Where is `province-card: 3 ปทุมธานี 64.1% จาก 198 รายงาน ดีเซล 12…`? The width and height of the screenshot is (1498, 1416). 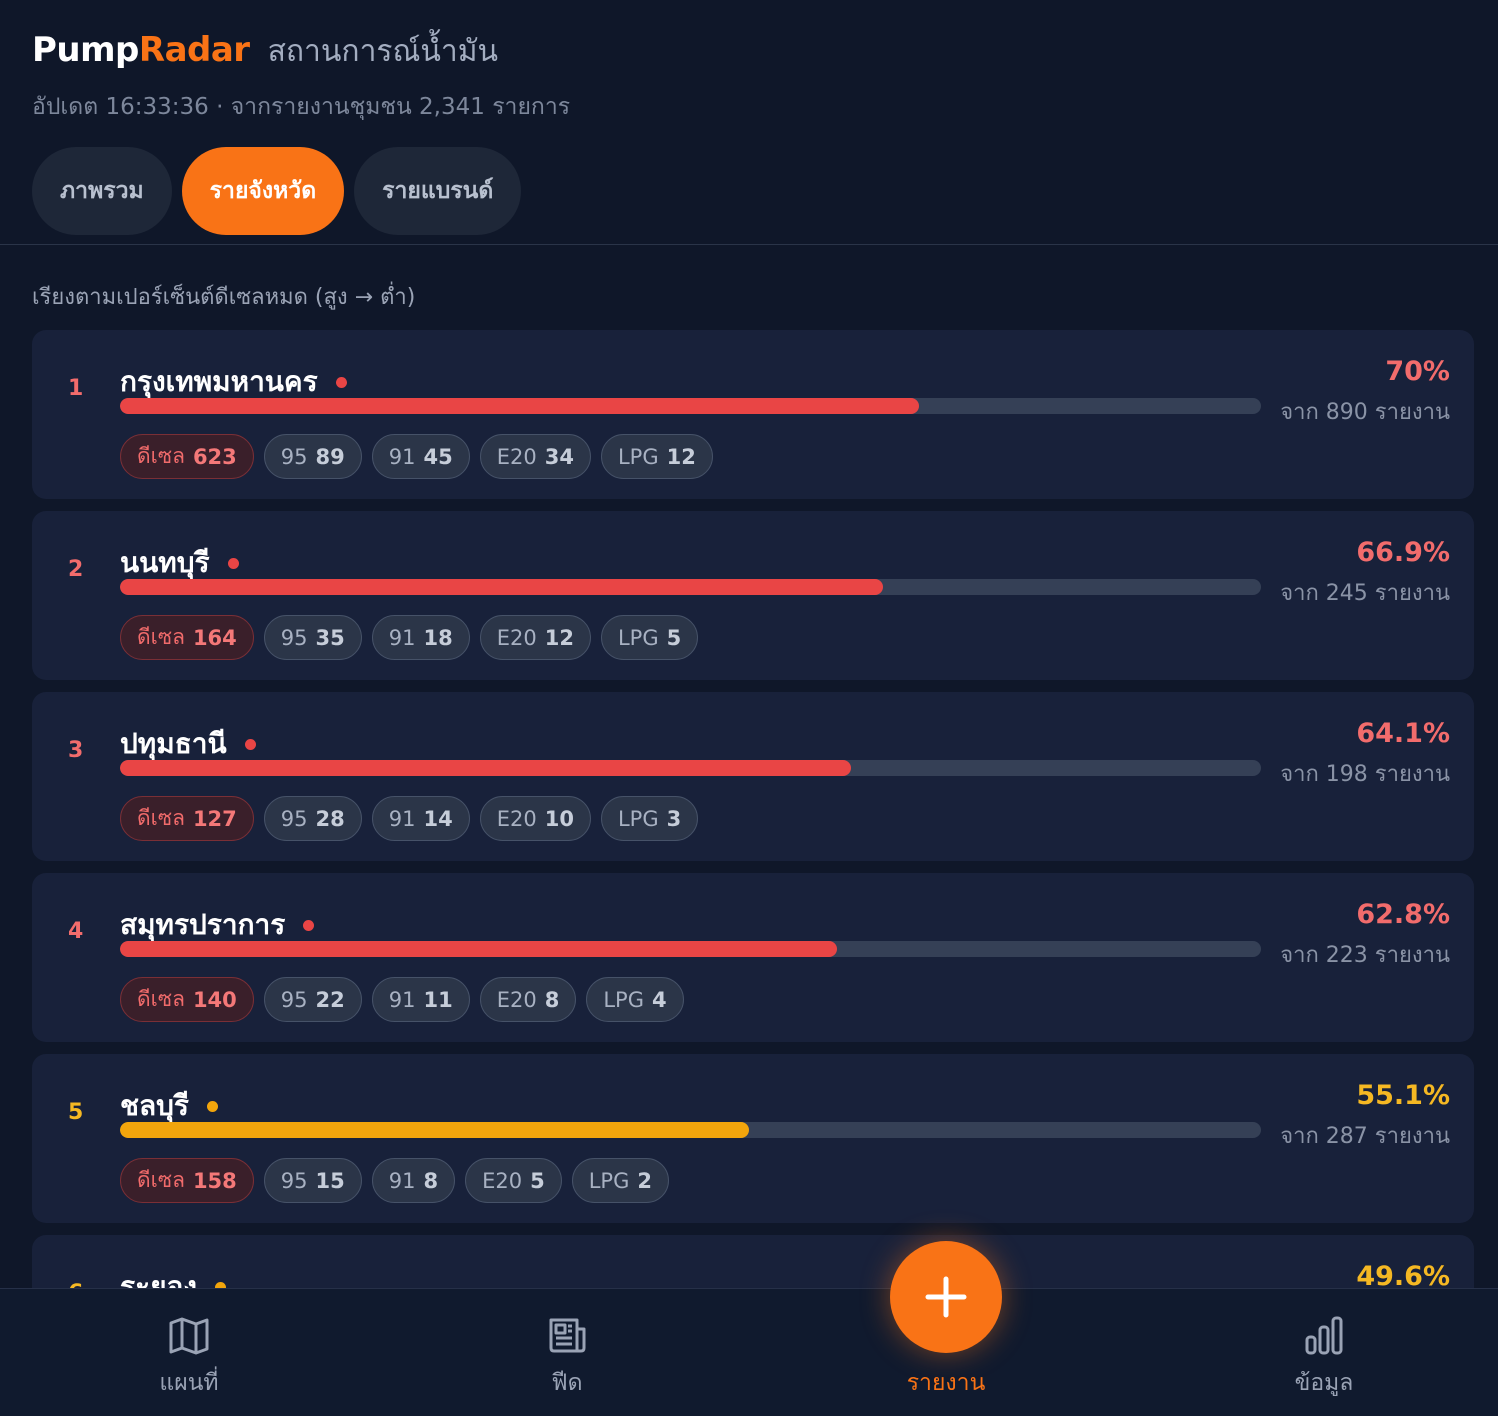 province-card: 3 ปทุมธานี 64.1% จาก 198 รายงาน ดีเซล 12… is located at coordinates (753, 776).